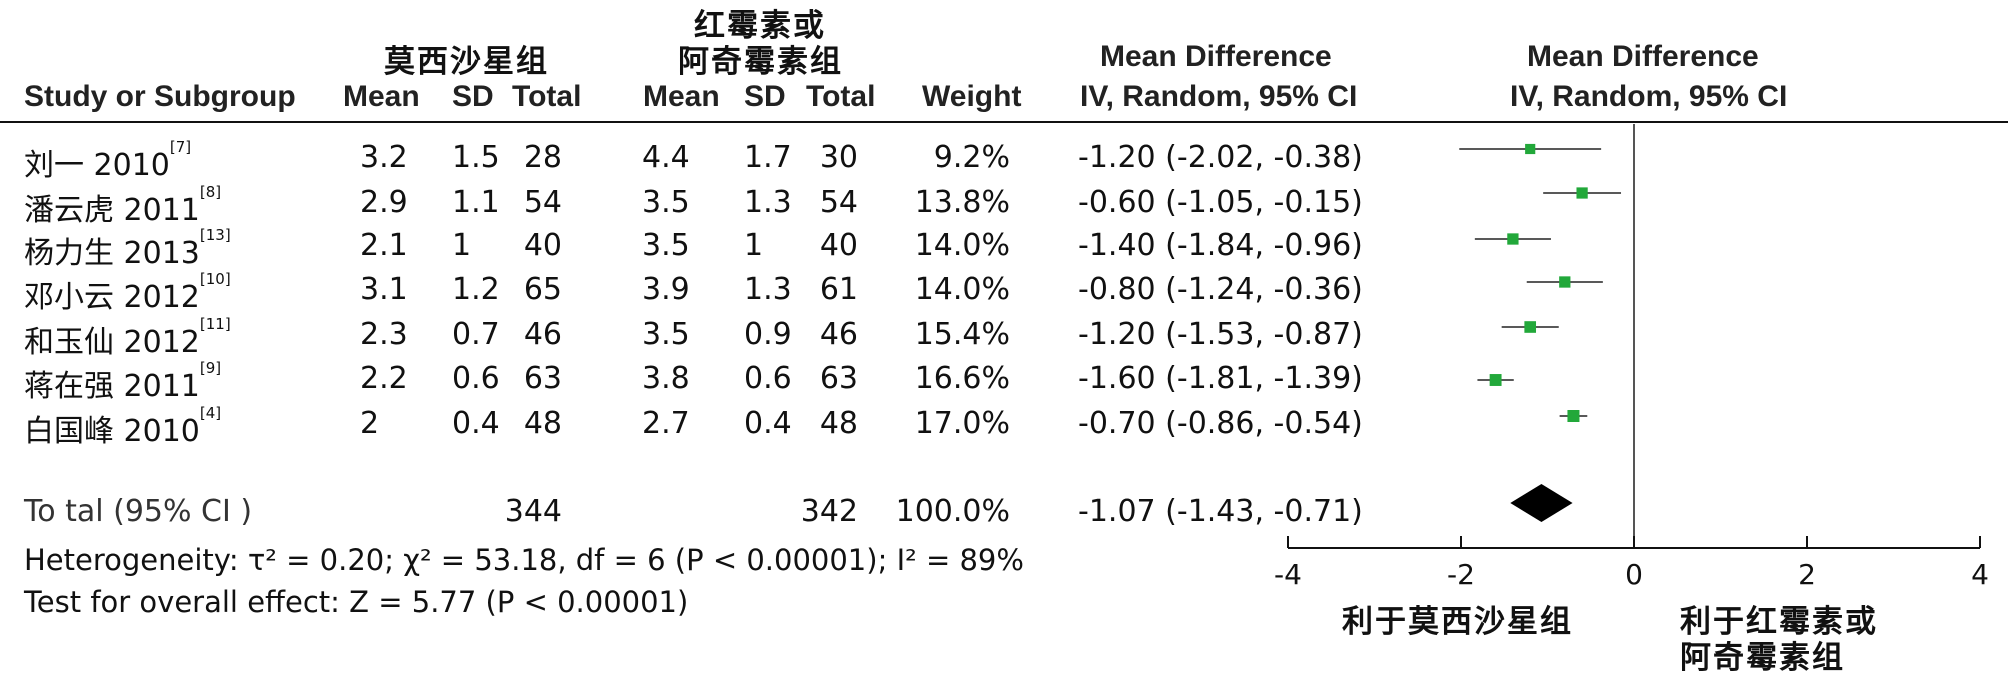 The height and width of the screenshot is (677, 2008). What do you see at coordinates (1220, 289) in the screenshot?
I see `md-ci: -0.80 (-1.24, -0.36)` at bounding box center [1220, 289].